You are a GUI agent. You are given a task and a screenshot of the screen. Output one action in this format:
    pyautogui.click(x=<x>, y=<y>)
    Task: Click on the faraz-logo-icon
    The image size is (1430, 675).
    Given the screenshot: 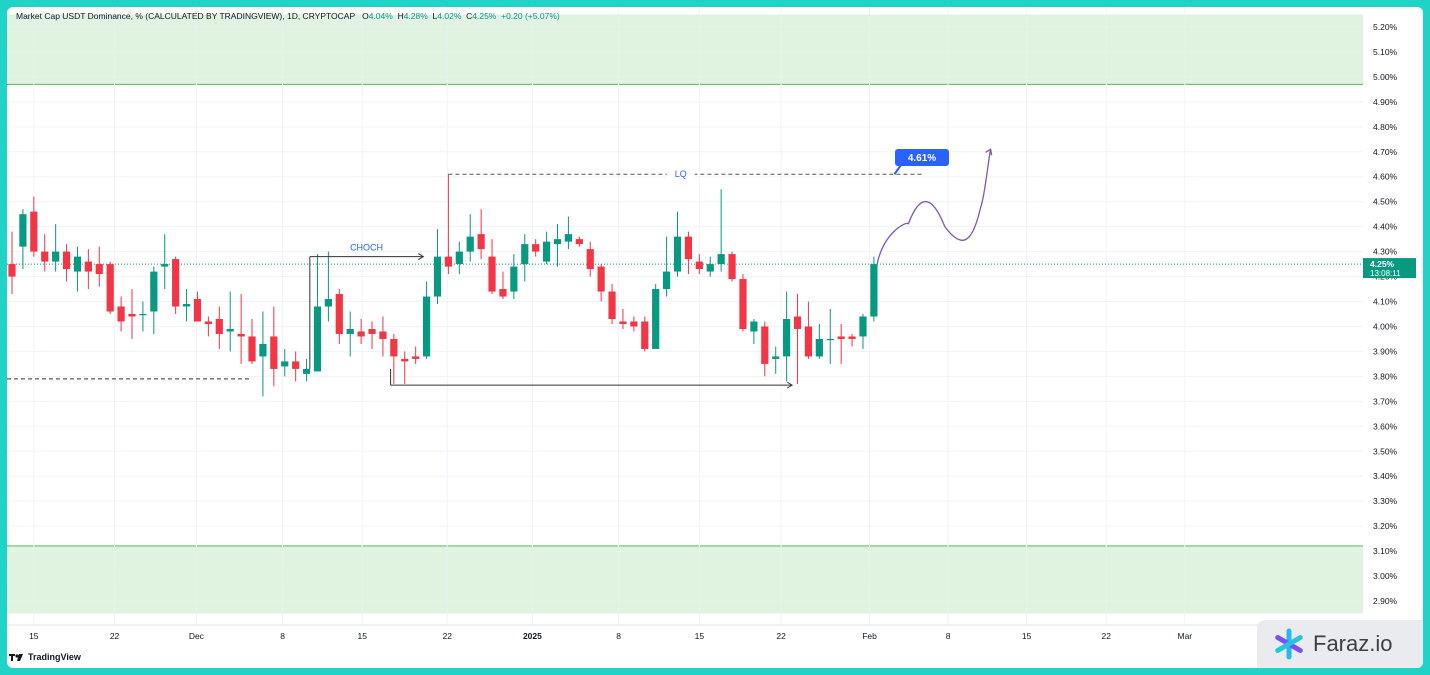 What is the action you would take?
    pyautogui.click(x=1289, y=644)
    